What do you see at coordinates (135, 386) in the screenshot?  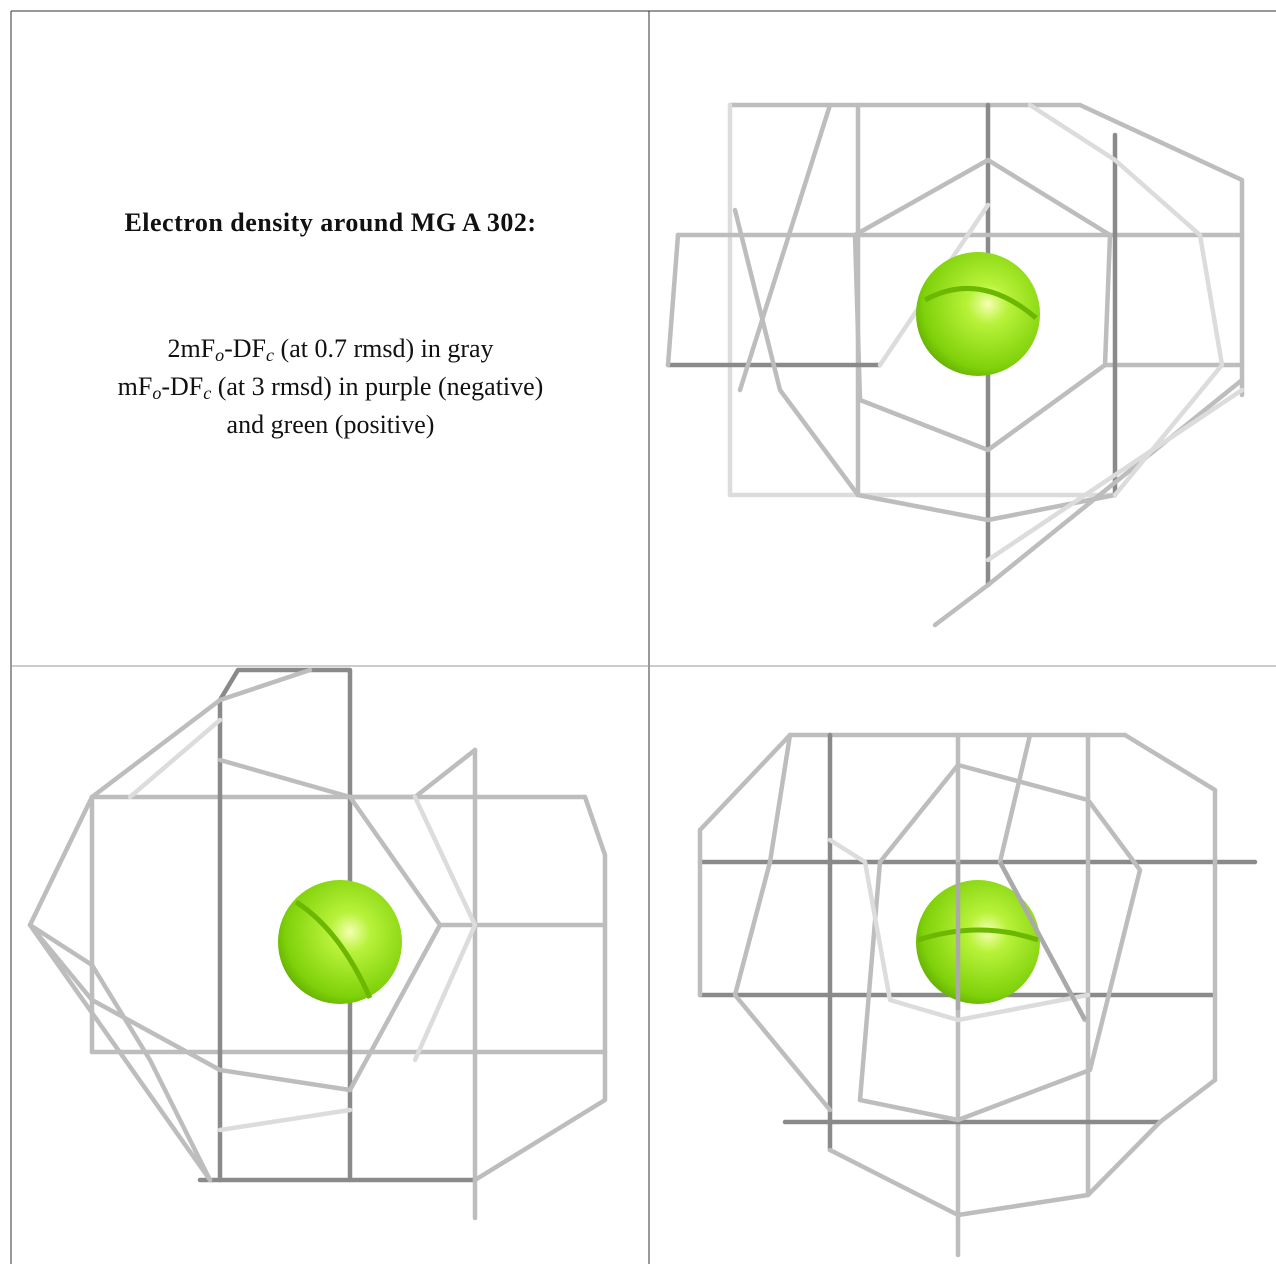 I see `caption-text: mF` at bounding box center [135, 386].